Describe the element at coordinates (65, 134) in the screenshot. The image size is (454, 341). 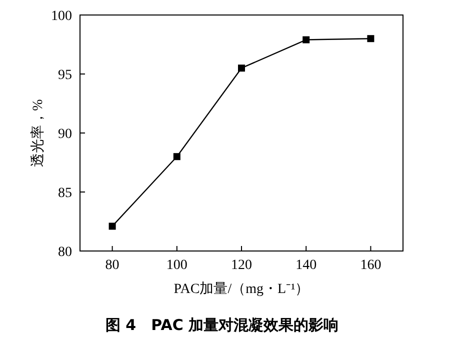
I see `y-tick-label: 90` at that location.